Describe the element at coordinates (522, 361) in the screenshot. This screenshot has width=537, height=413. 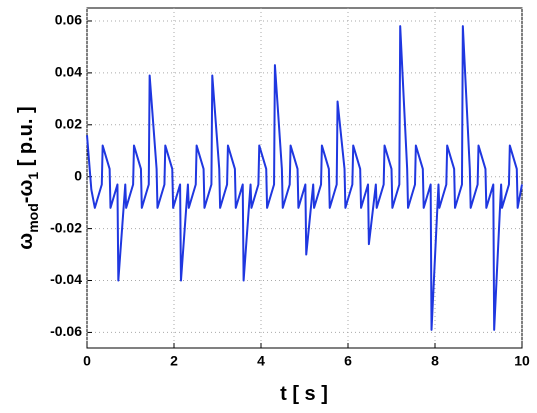
I see `x-tick-label: 10` at that location.